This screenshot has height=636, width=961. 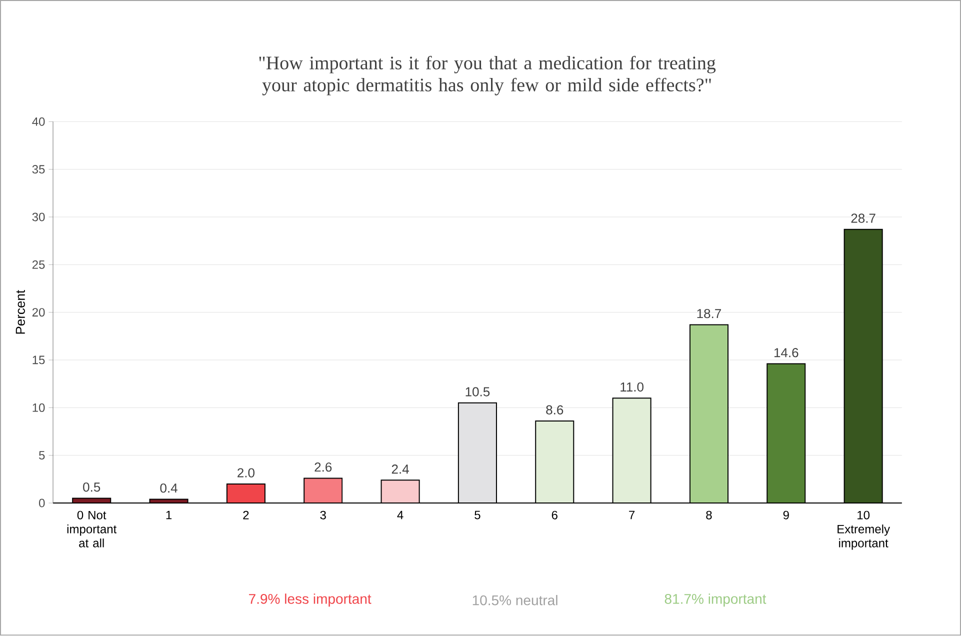 What do you see at coordinates (715, 600) in the screenshot?
I see `text: 81.7% important` at bounding box center [715, 600].